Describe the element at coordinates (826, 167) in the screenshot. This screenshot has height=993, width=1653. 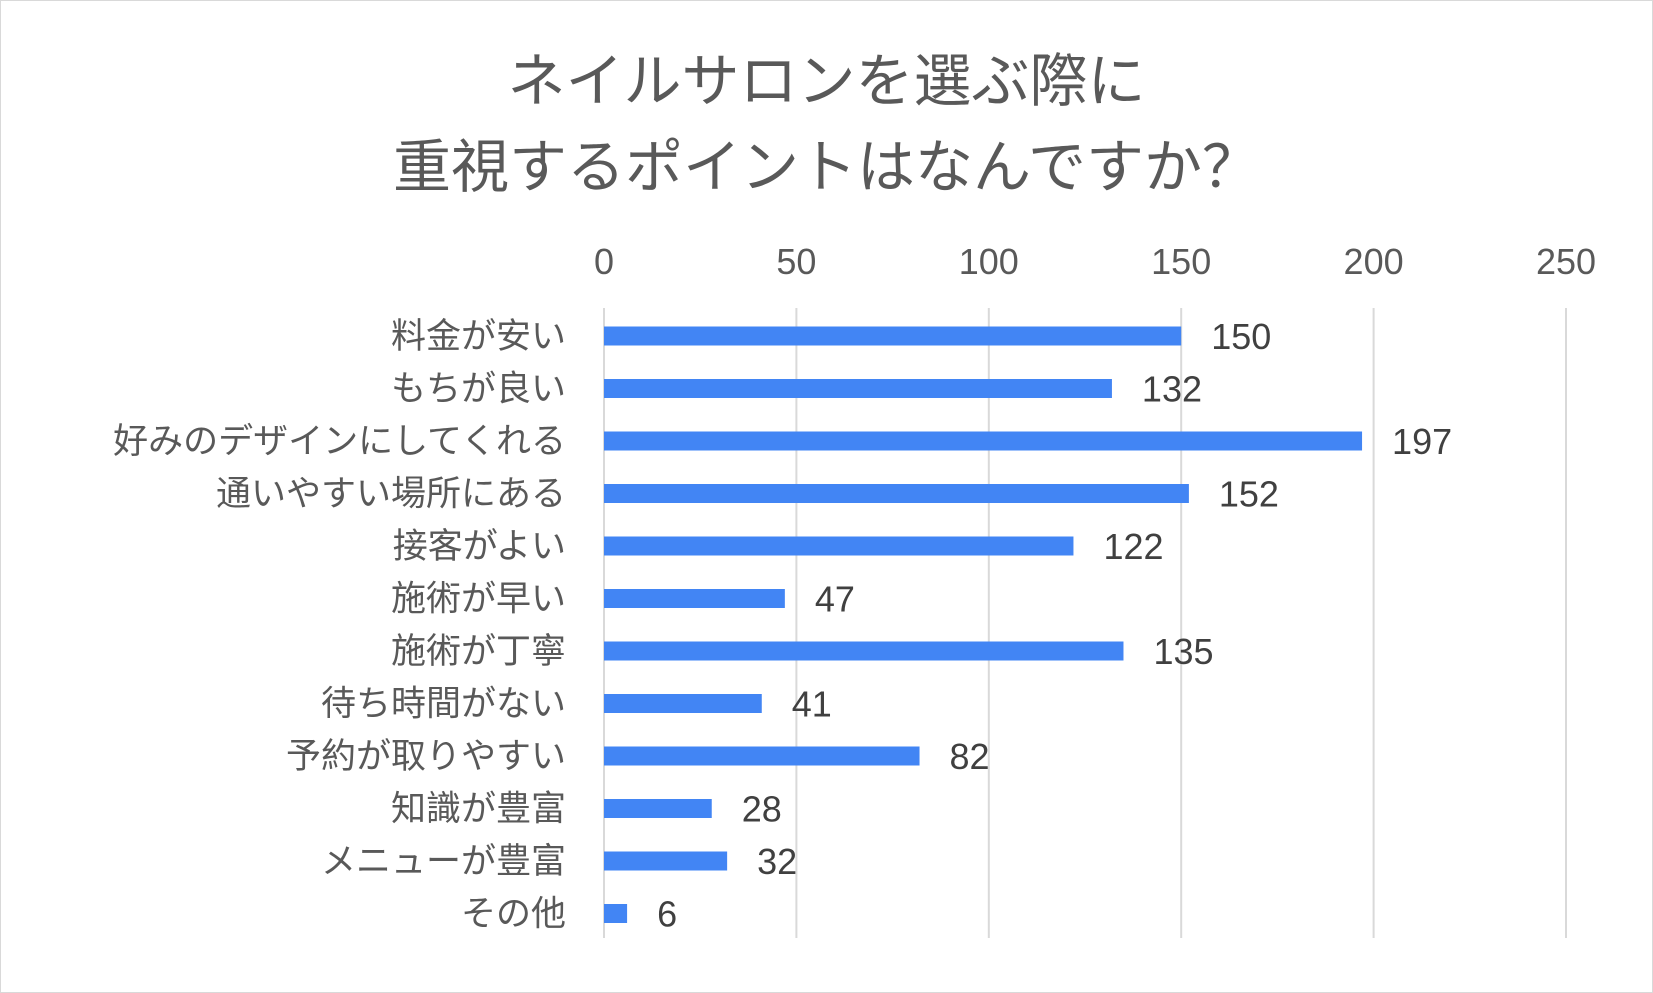
I see `chart-title-line-2: 重視するポイントはなんですか？` at that location.